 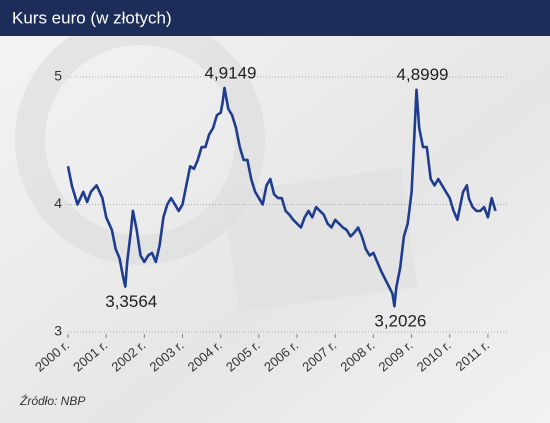 I want to click on annotation: 3,2026, so click(x=400, y=321).